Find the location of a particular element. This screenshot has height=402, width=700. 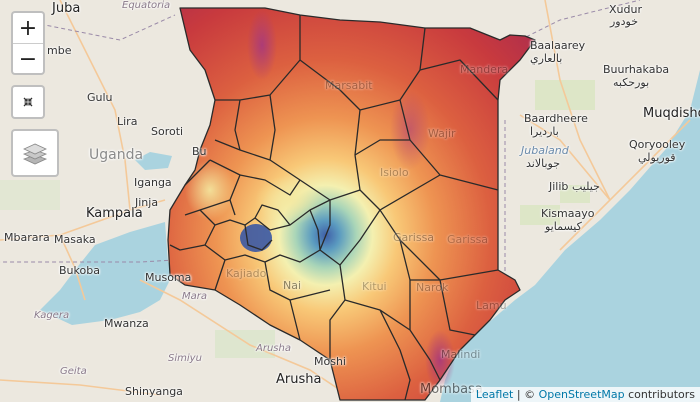

label-jilib-ar: جيليب is located at coordinates (586, 186).